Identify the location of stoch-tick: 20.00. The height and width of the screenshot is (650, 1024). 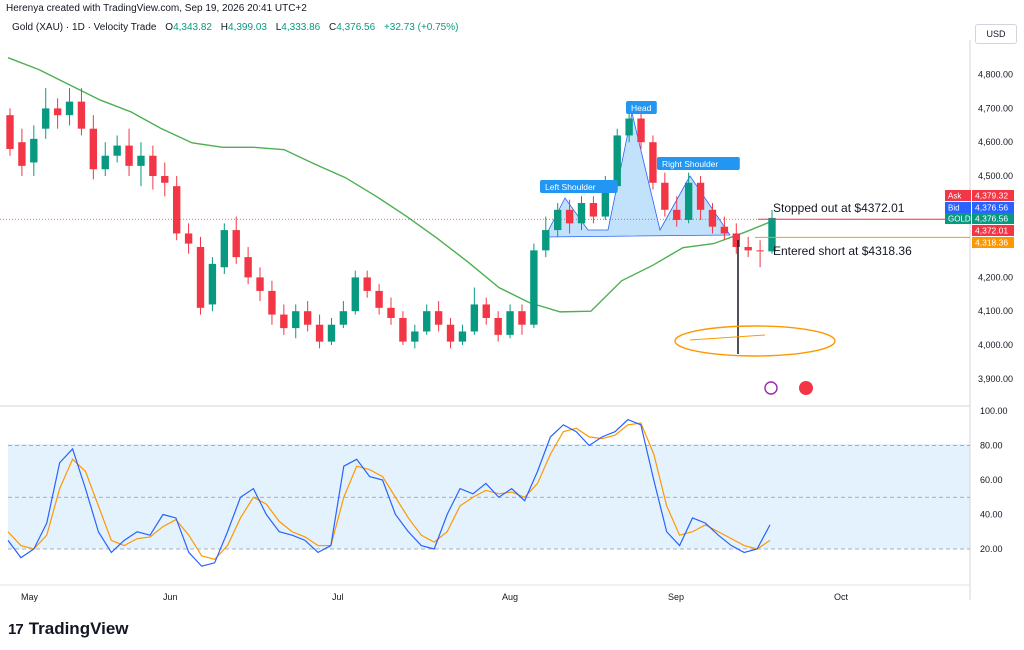
(991, 549).